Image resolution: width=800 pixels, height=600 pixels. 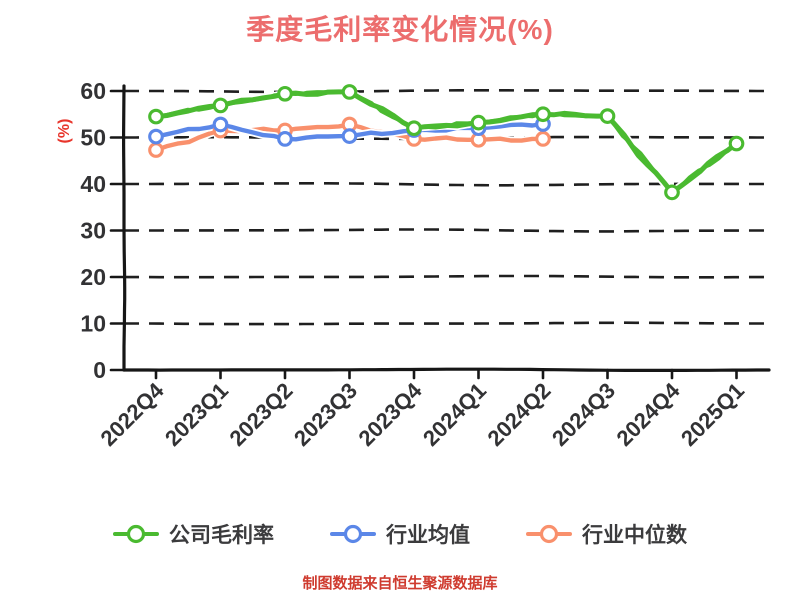 I want to click on legend-item-1: 行业均值, so click(x=400, y=534).